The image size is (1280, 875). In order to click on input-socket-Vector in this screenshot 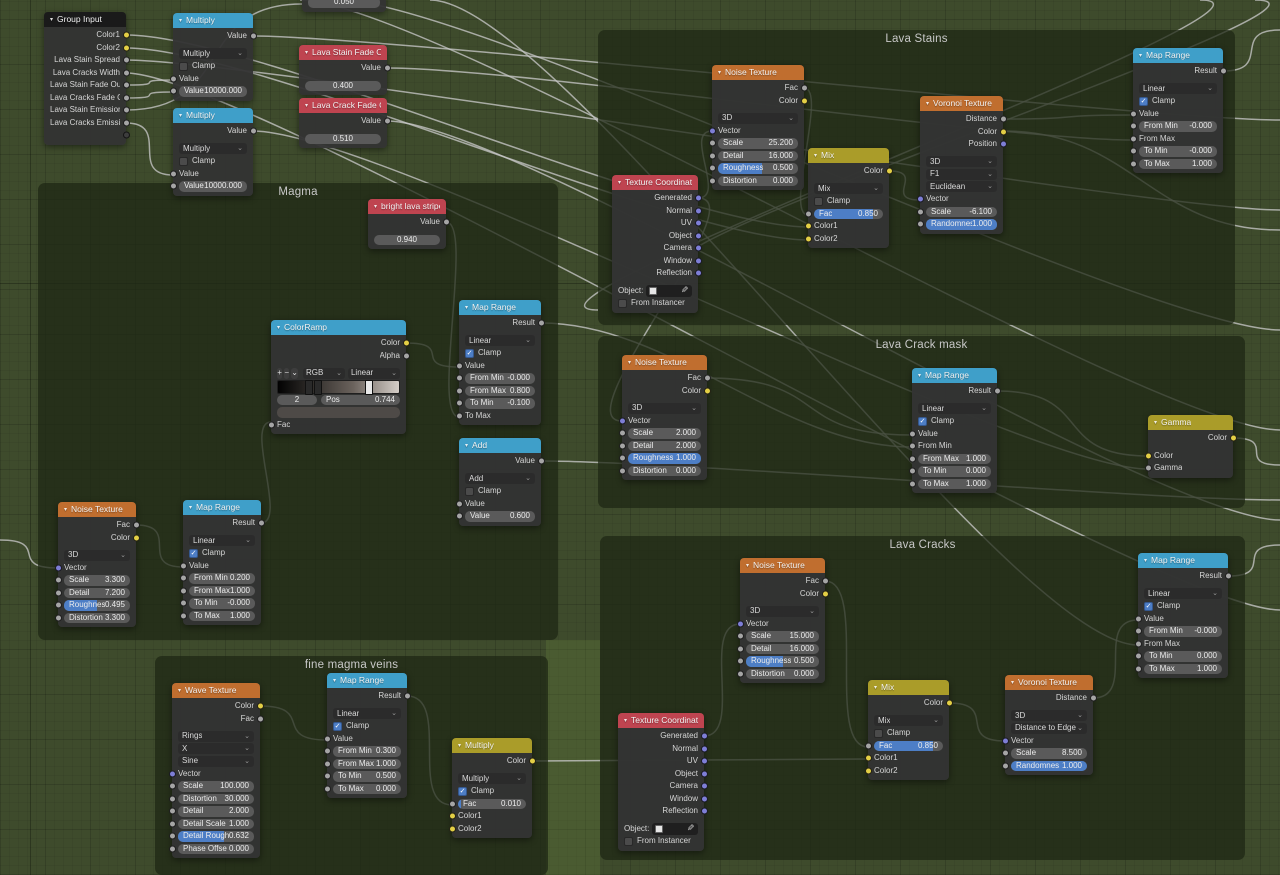, I will do `click(58, 568)`.